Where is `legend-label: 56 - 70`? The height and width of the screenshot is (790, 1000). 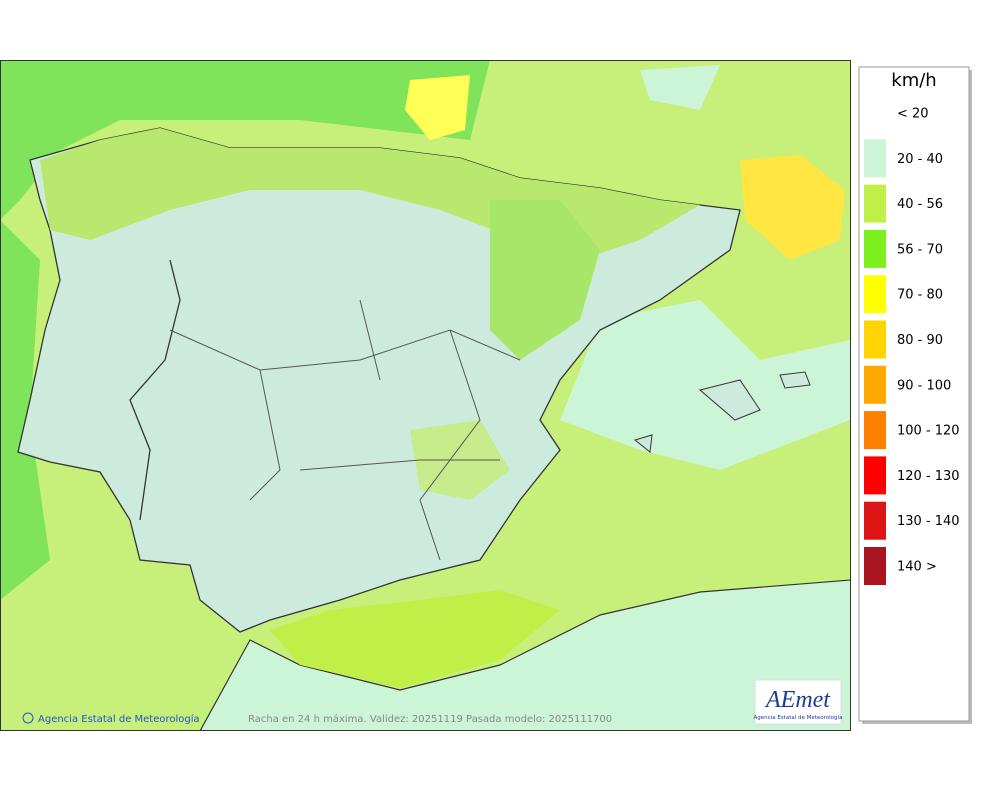
legend-label: 56 - 70 is located at coordinates (920, 249).